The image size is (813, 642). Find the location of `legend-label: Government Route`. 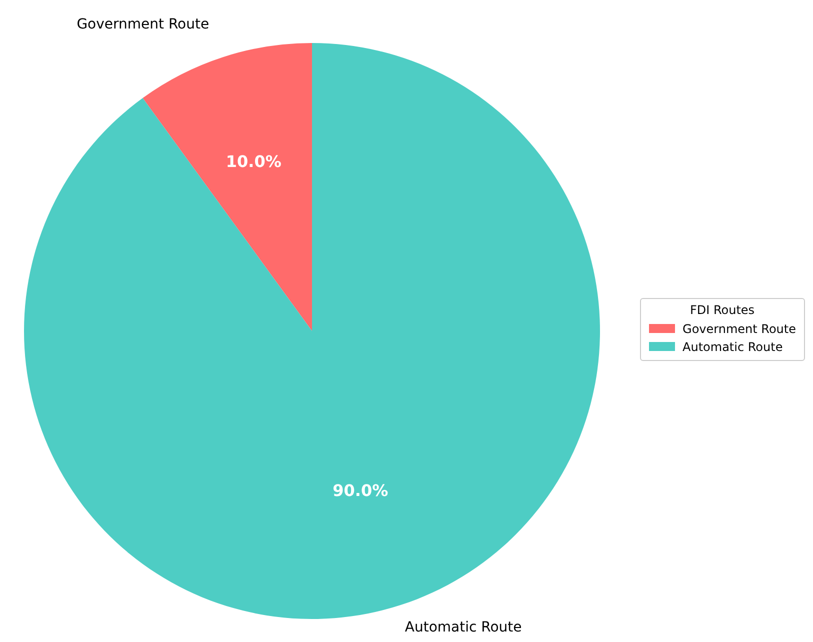

legend-label: Government Route is located at coordinates (739, 329).